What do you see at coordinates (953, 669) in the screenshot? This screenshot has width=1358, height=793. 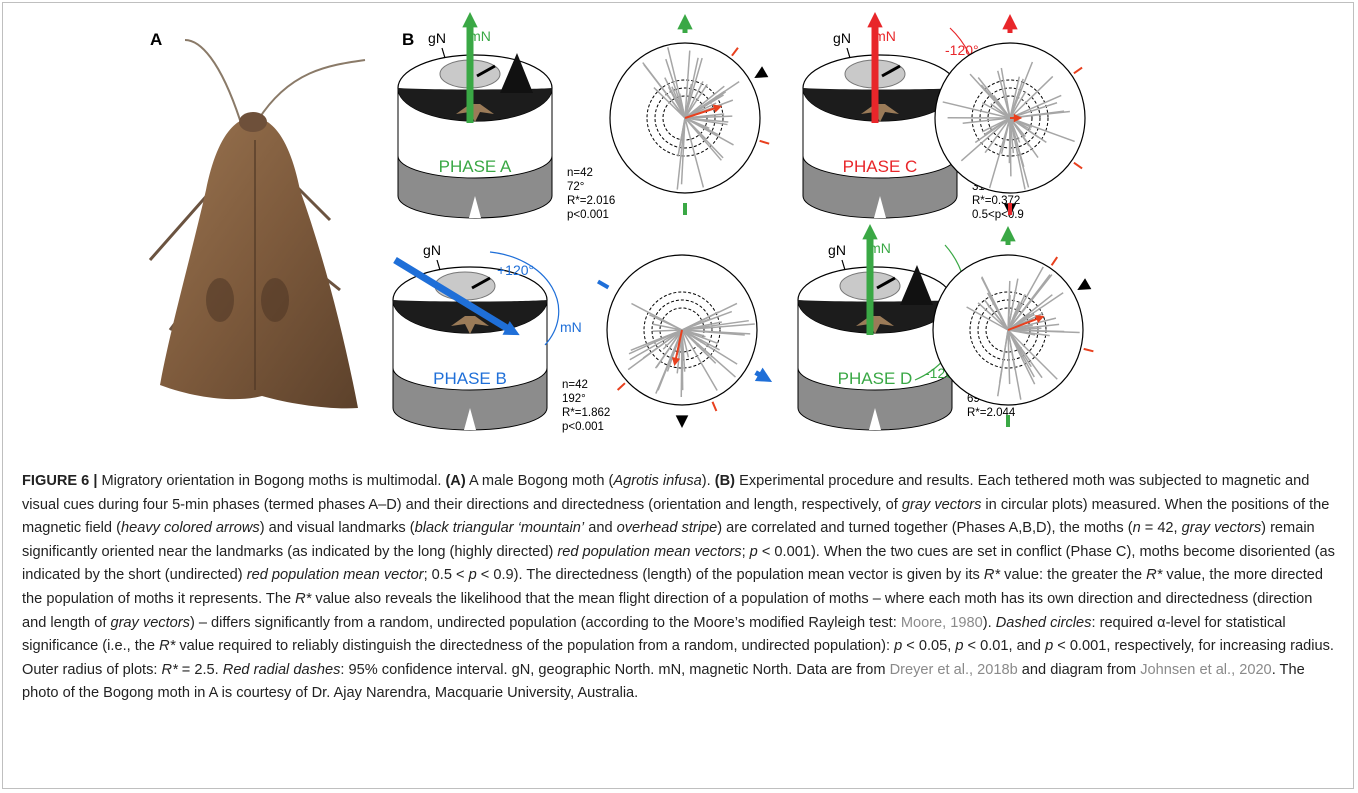 I see `citation-link: Dreyer et al., 2018b` at bounding box center [953, 669].